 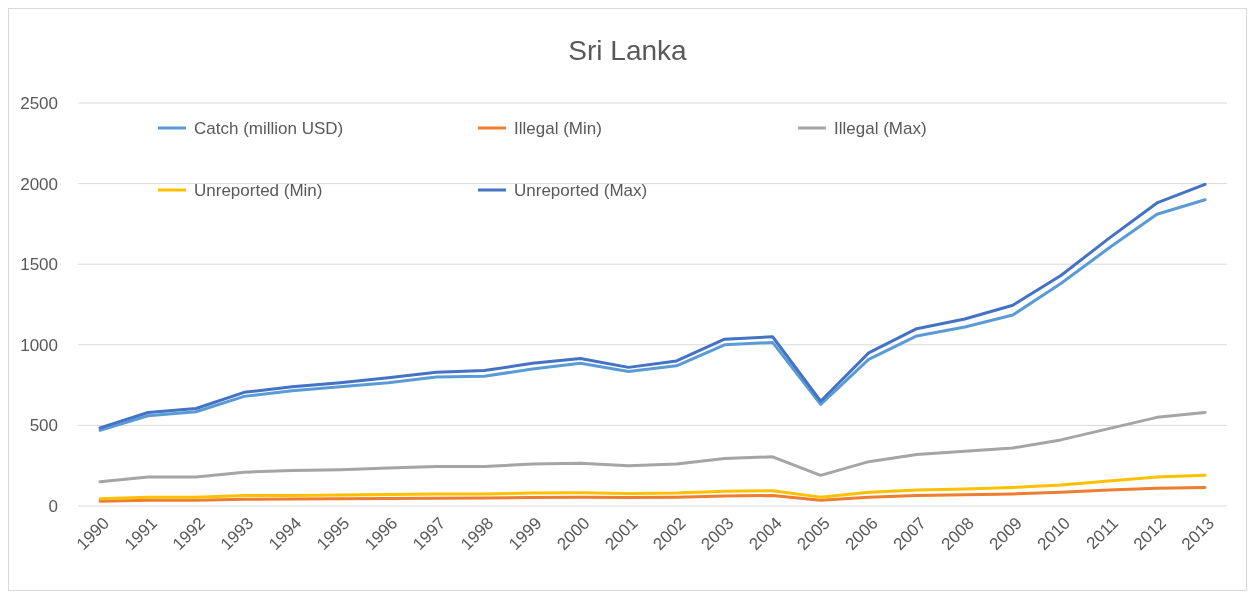 What do you see at coordinates (39, 184) in the screenshot?
I see `y-tick-label: 2000` at bounding box center [39, 184].